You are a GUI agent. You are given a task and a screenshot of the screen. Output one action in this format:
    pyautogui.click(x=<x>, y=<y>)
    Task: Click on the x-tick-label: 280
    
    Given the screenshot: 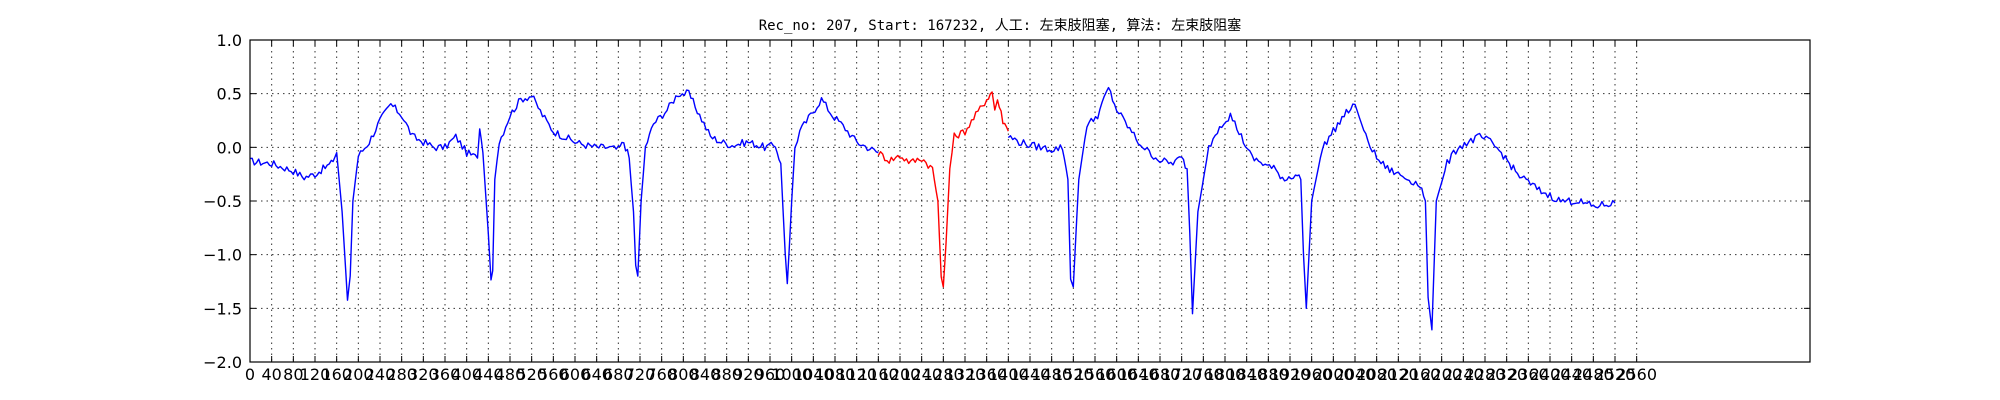 What is the action you would take?
    pyautogui.click(x=401, y=374)
    